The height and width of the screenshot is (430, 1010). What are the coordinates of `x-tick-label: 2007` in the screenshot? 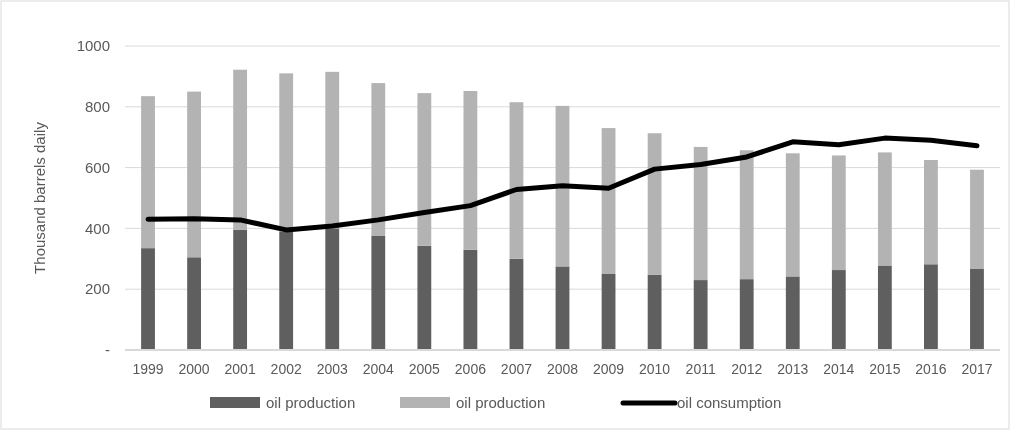 It's located at (516, 369).